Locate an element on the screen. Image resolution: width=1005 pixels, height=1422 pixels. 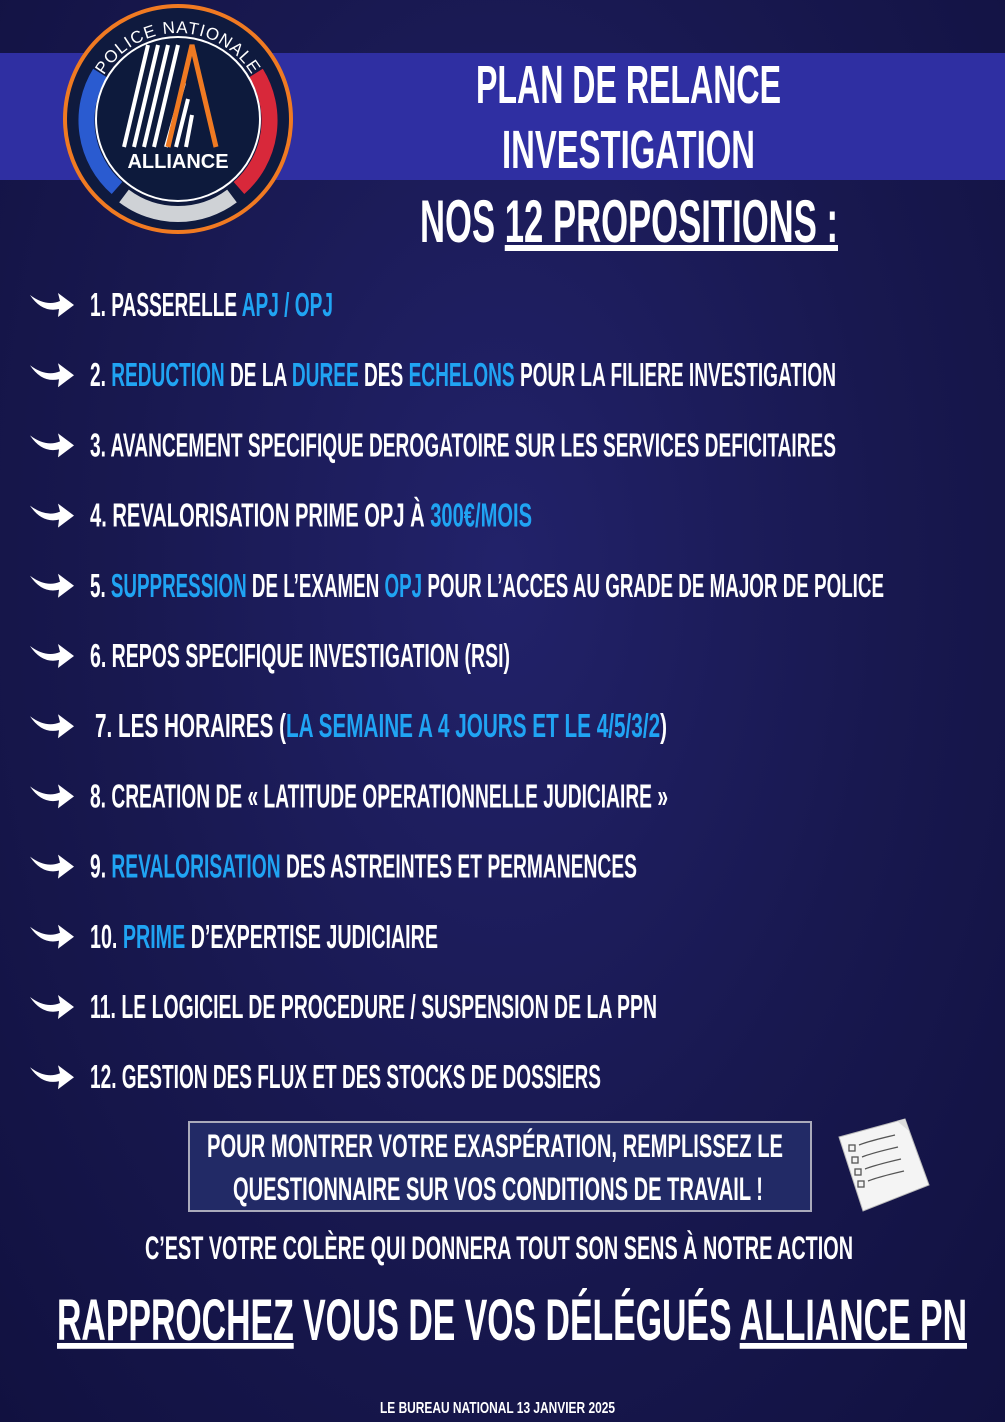
highlighted-text: REDUCTION is located at coordinates (167, 374).